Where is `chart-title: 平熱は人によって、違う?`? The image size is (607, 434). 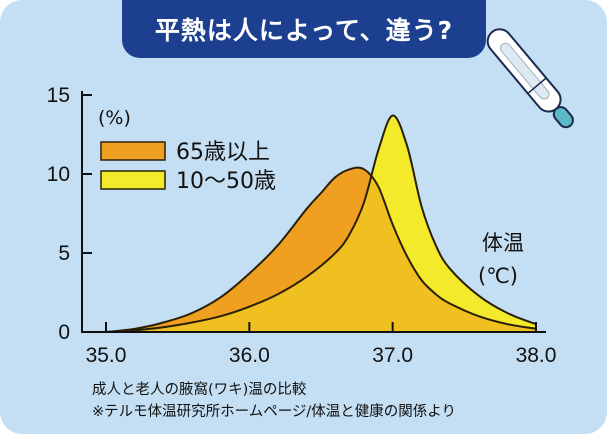
chart-title: 平熱は人によって、違う? is located at coordinates (304, 30).